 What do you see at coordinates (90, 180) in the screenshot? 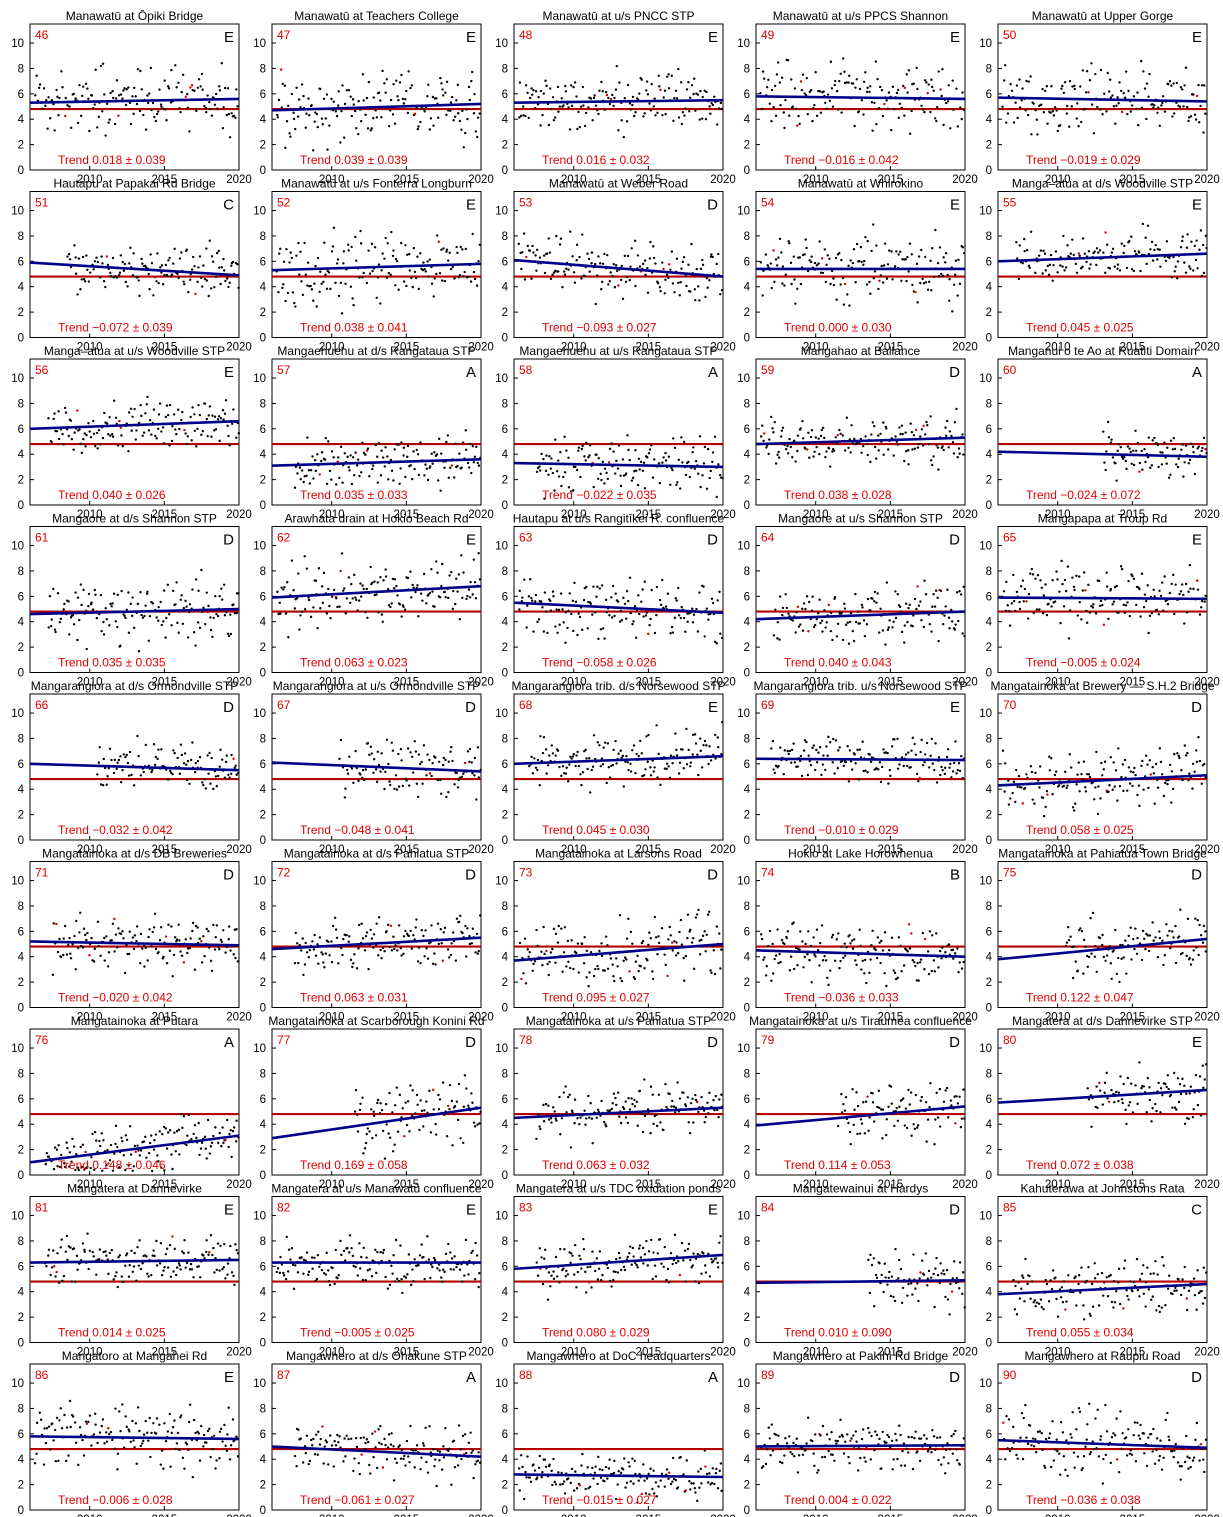
I see `x-tick-label: 2010` at bounding box center [90, 180].